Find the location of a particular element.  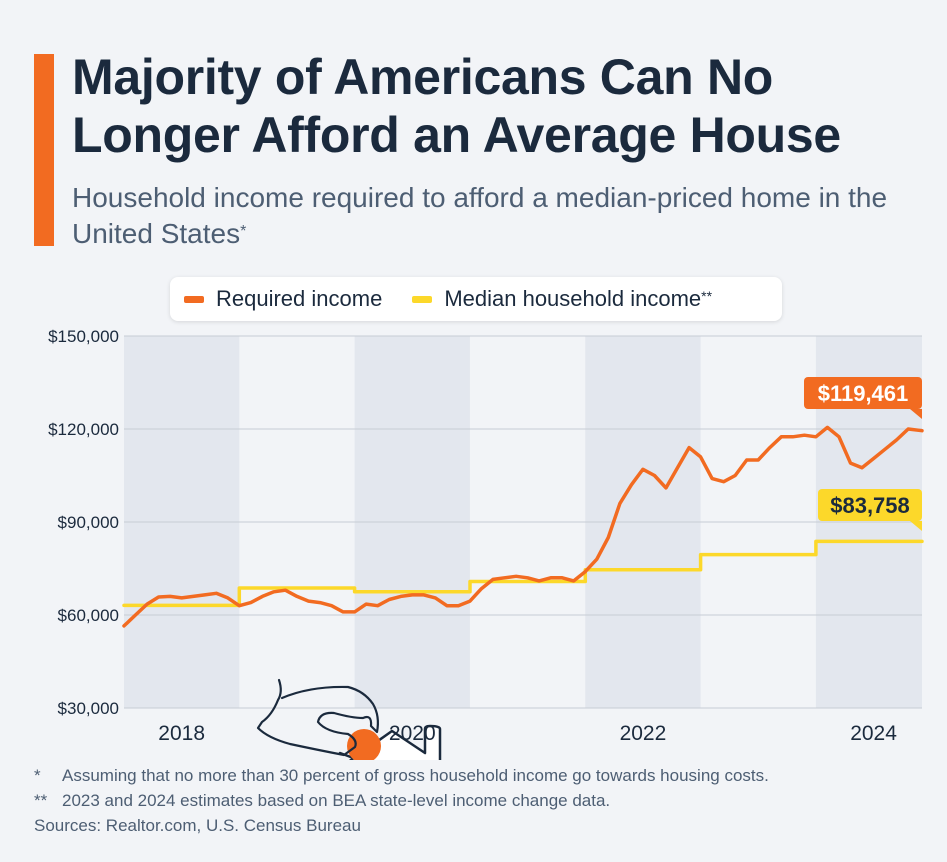

end-label-median-income: $83,758 is located at coordinates (870, 505).